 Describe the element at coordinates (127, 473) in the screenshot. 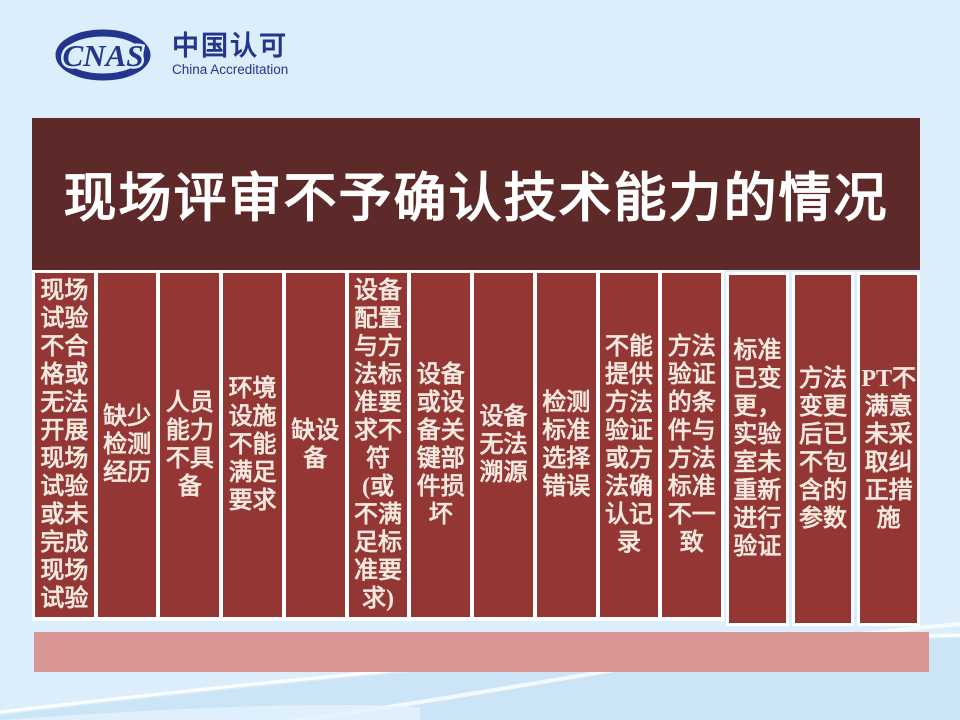

I see `reason-line: 经历` at that location.